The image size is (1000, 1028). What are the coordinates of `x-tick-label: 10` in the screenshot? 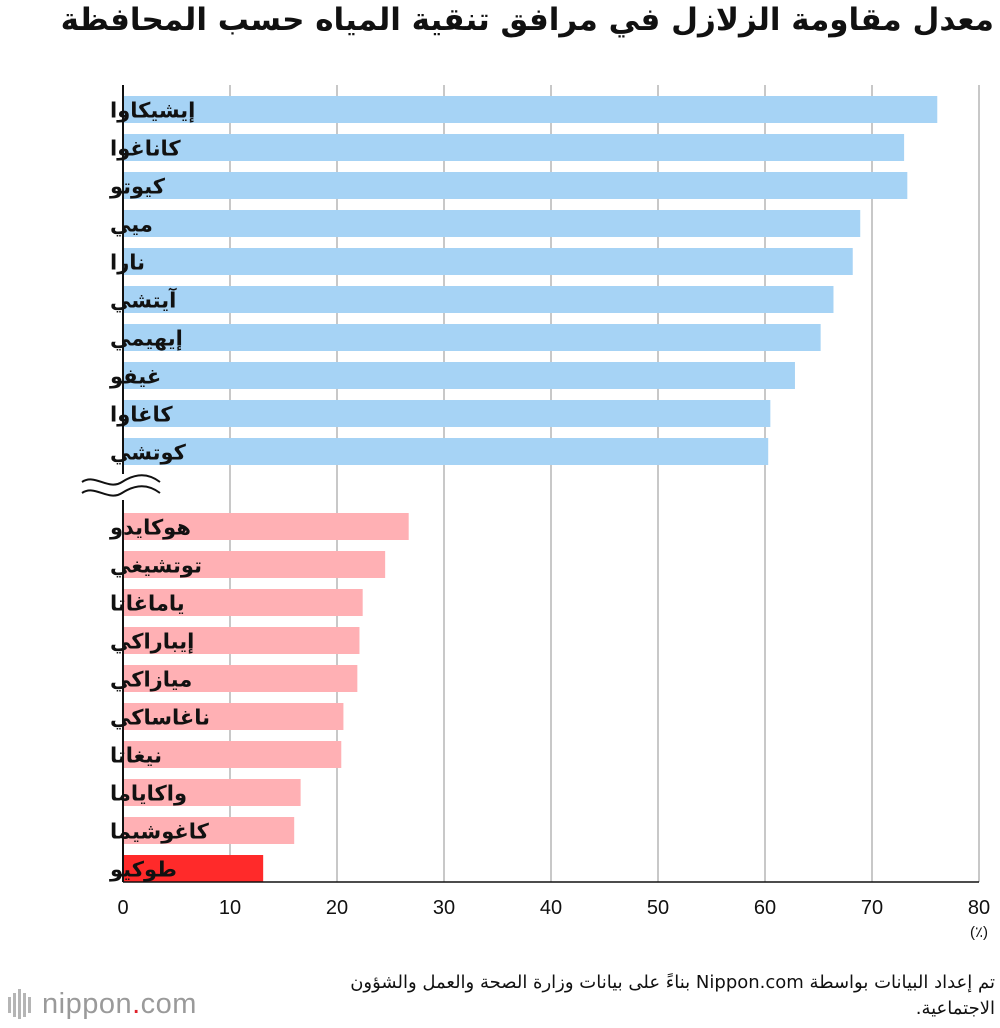 It's located at (230, 908).